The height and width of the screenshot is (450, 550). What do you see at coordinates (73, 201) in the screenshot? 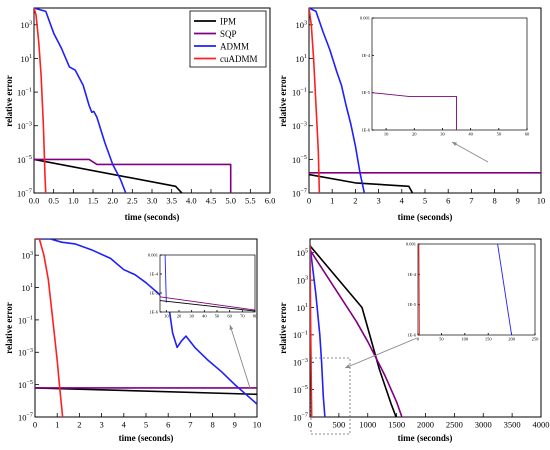
I see `x-tick-label: 1.0` at bounding box center [73, 201].